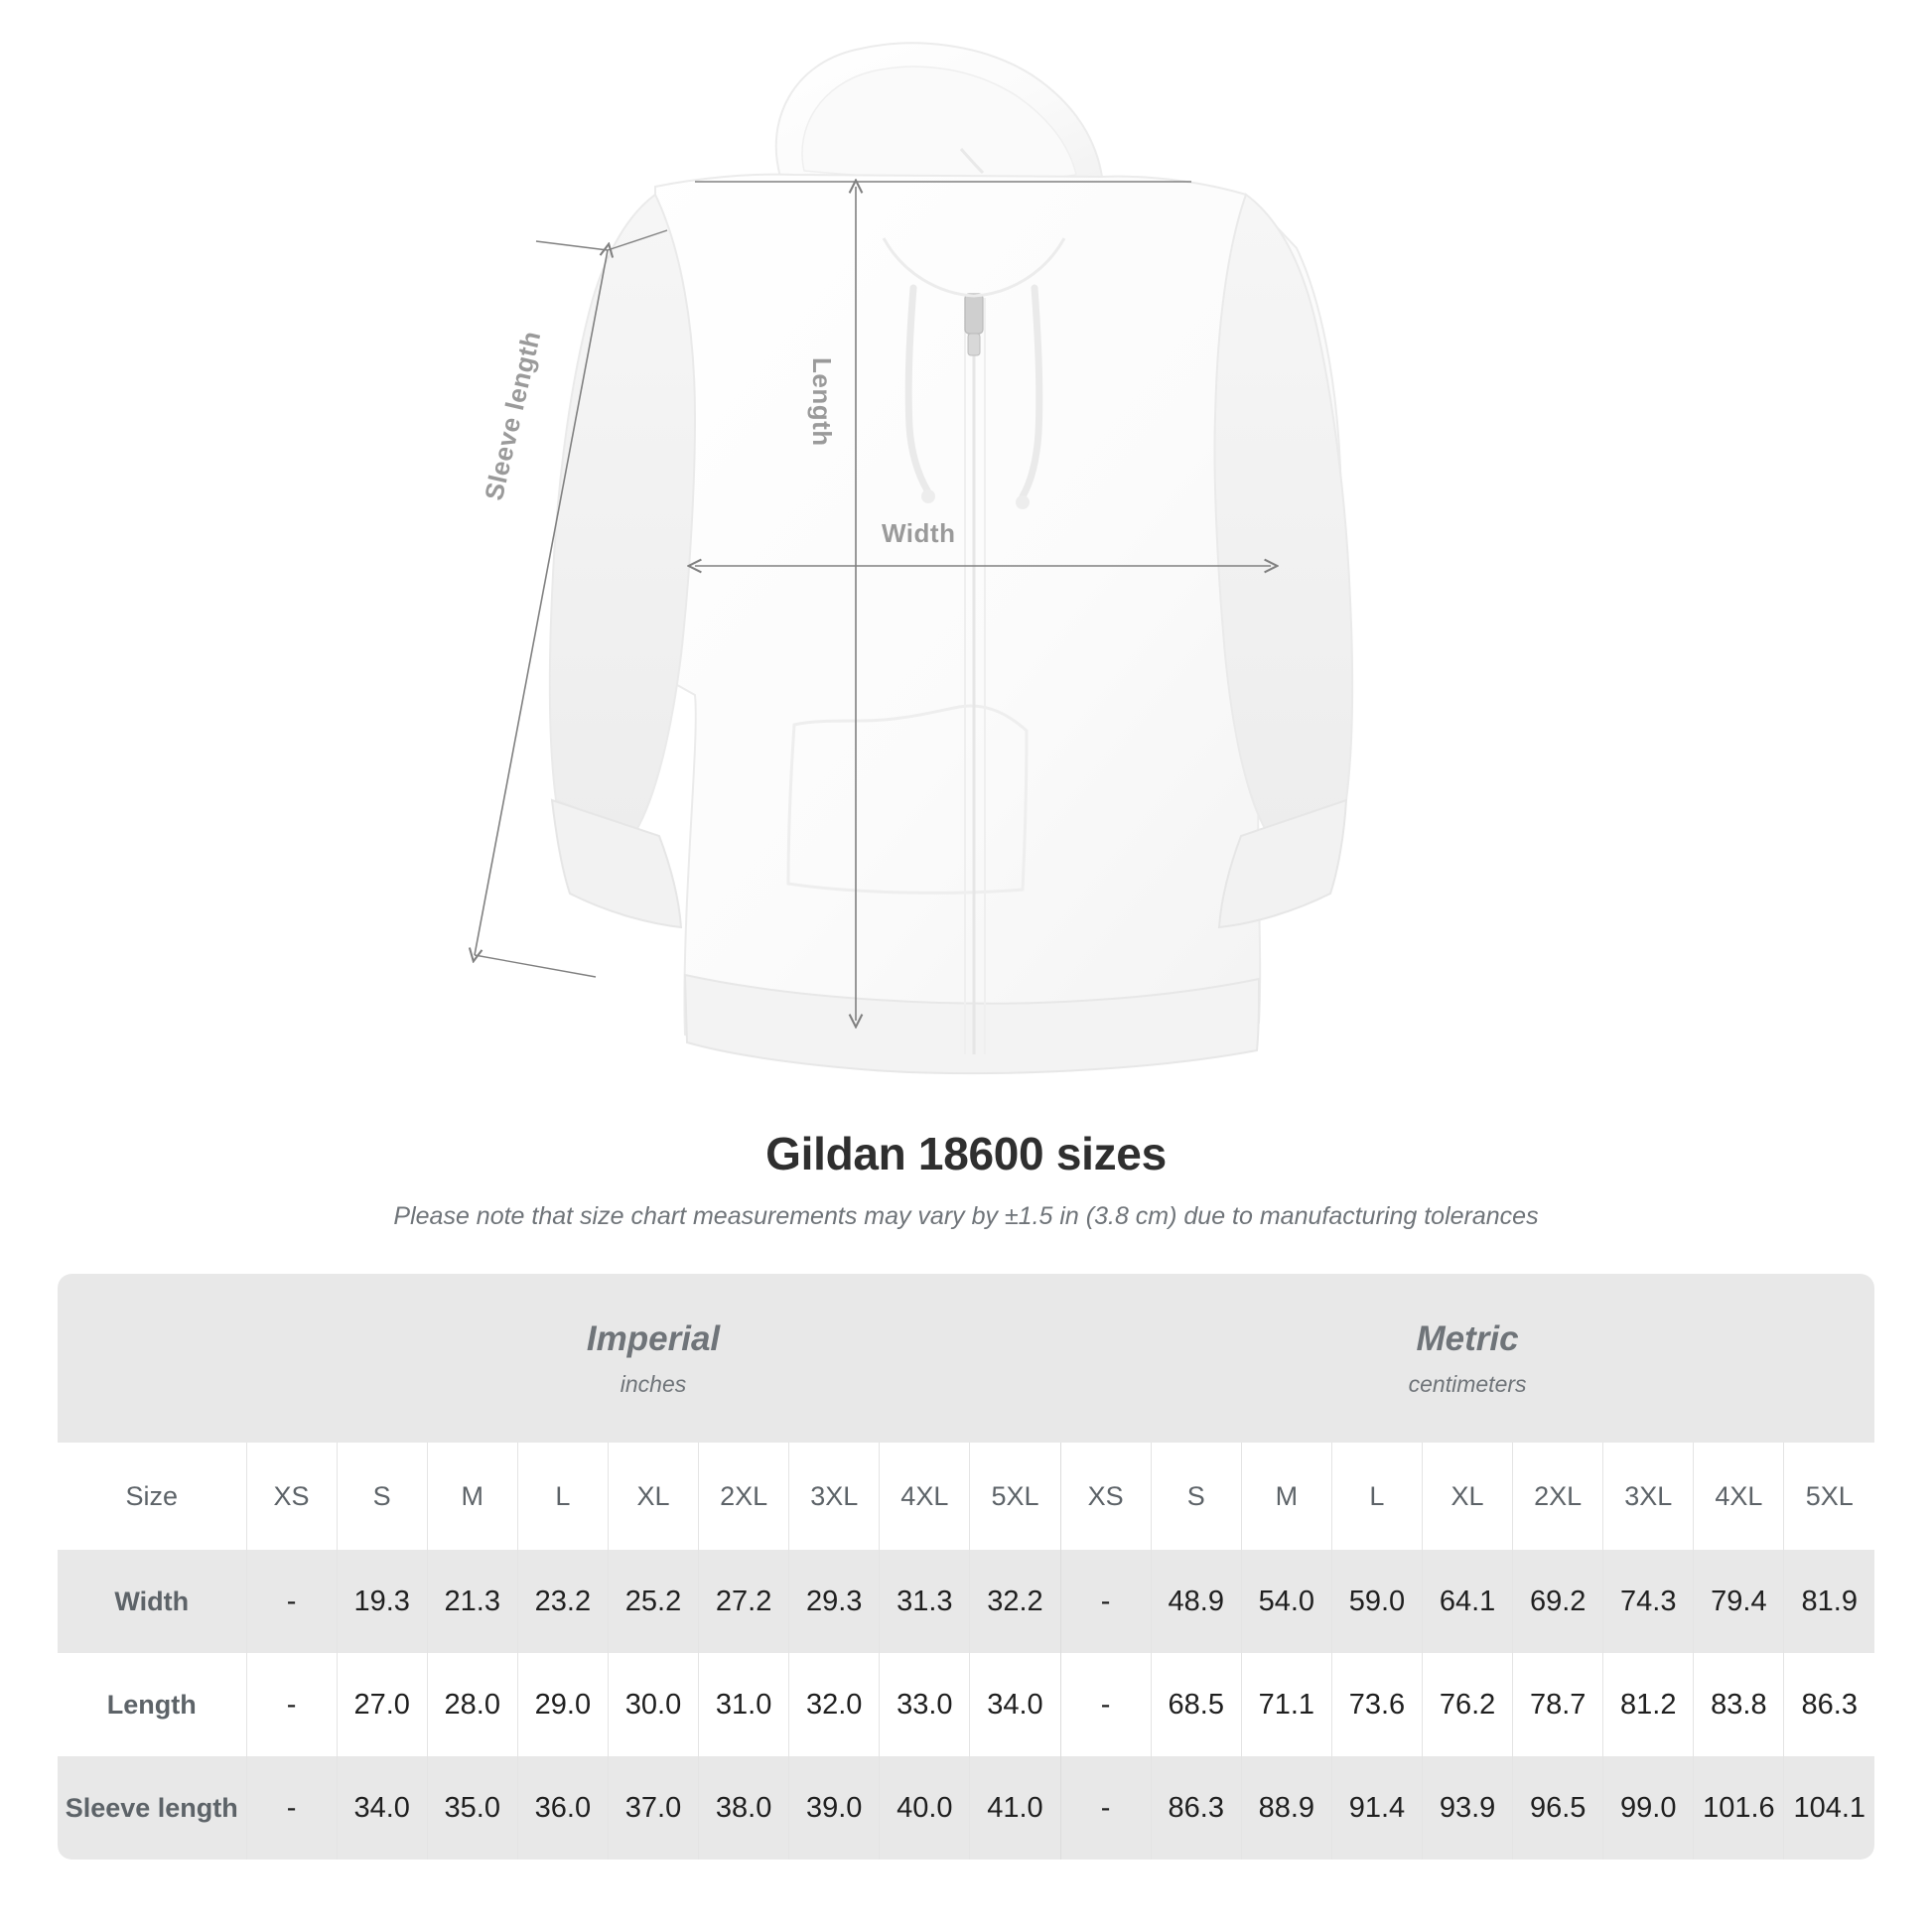 The width and height of the screenshot is (1932, 1932). I want to click on cell-width-metric-xl: 64.1, so click(1467, 1602).